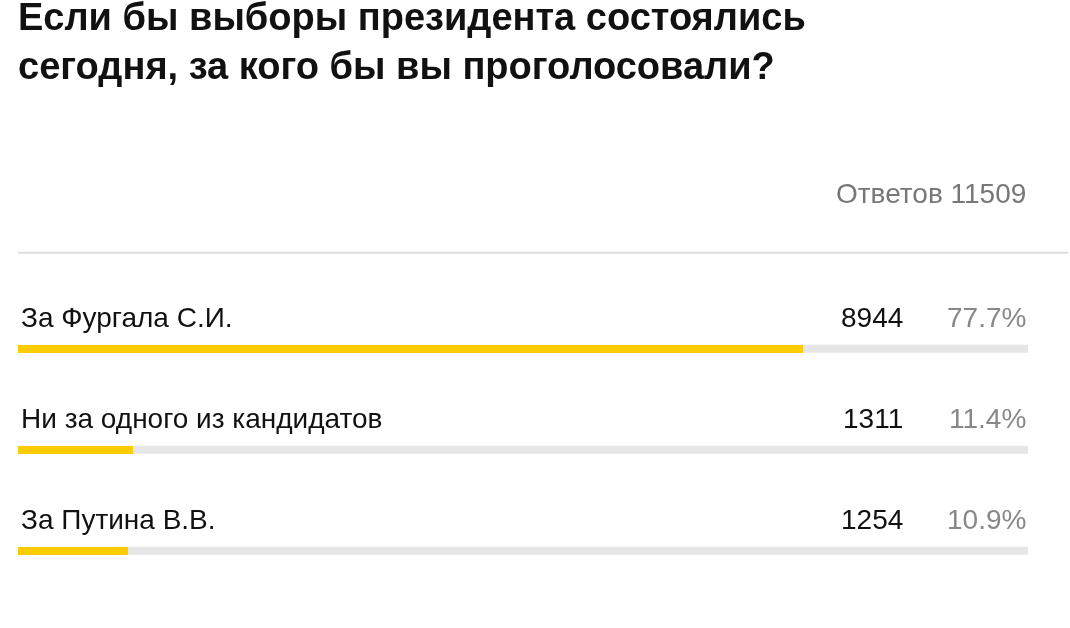 This screenshot has height=628, width=1070. Describe the element at coordinates (412, 44) in the screenshot. I see `chart-title: Если бы выборы президента состоялись сегодня, за кого бы вы проголосовали?` at that location.